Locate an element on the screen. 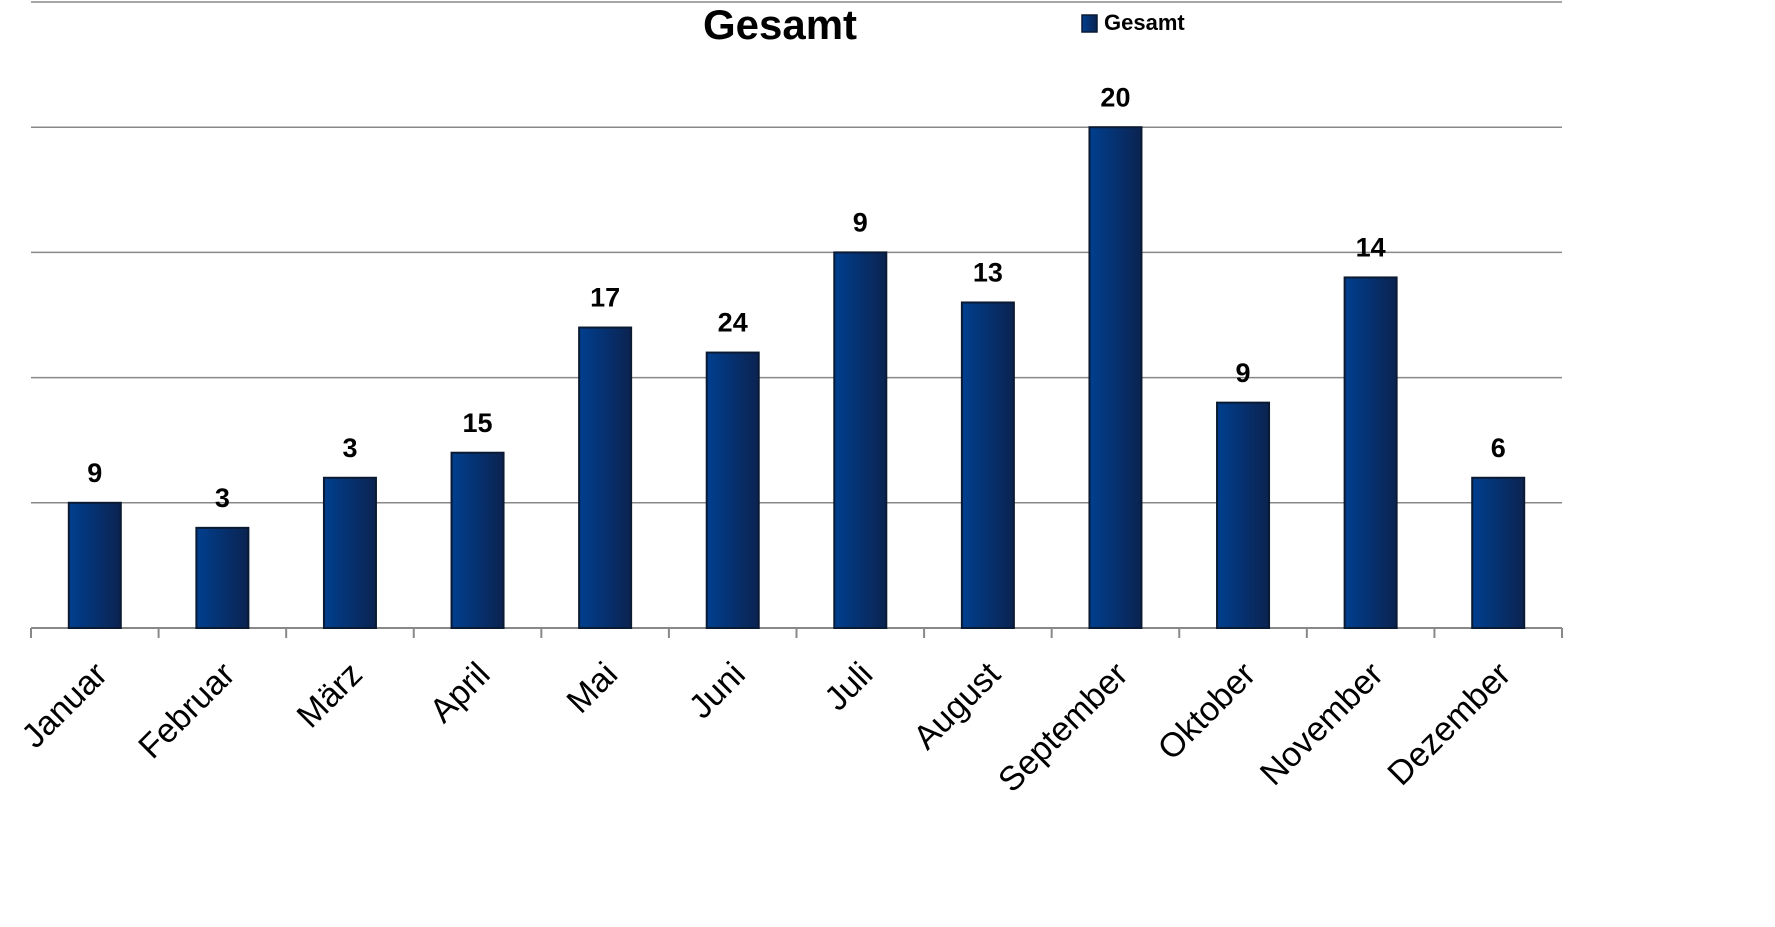 The image size is (1775, 927). x-tick-label: April is located at coordinates (460, 692).